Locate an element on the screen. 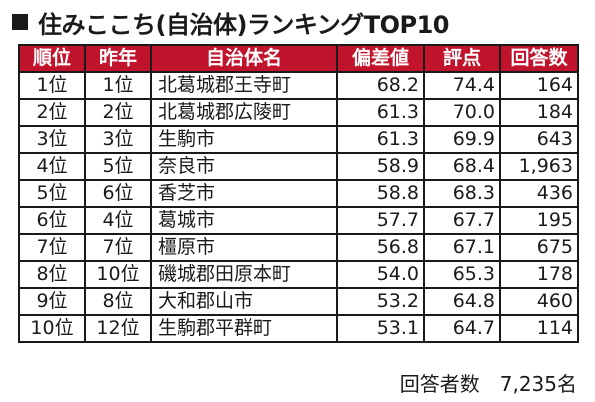  table-header-row: 順位 昨年 自治体名 偏差値 評点 回答数 is located at coordinates (298, 58).